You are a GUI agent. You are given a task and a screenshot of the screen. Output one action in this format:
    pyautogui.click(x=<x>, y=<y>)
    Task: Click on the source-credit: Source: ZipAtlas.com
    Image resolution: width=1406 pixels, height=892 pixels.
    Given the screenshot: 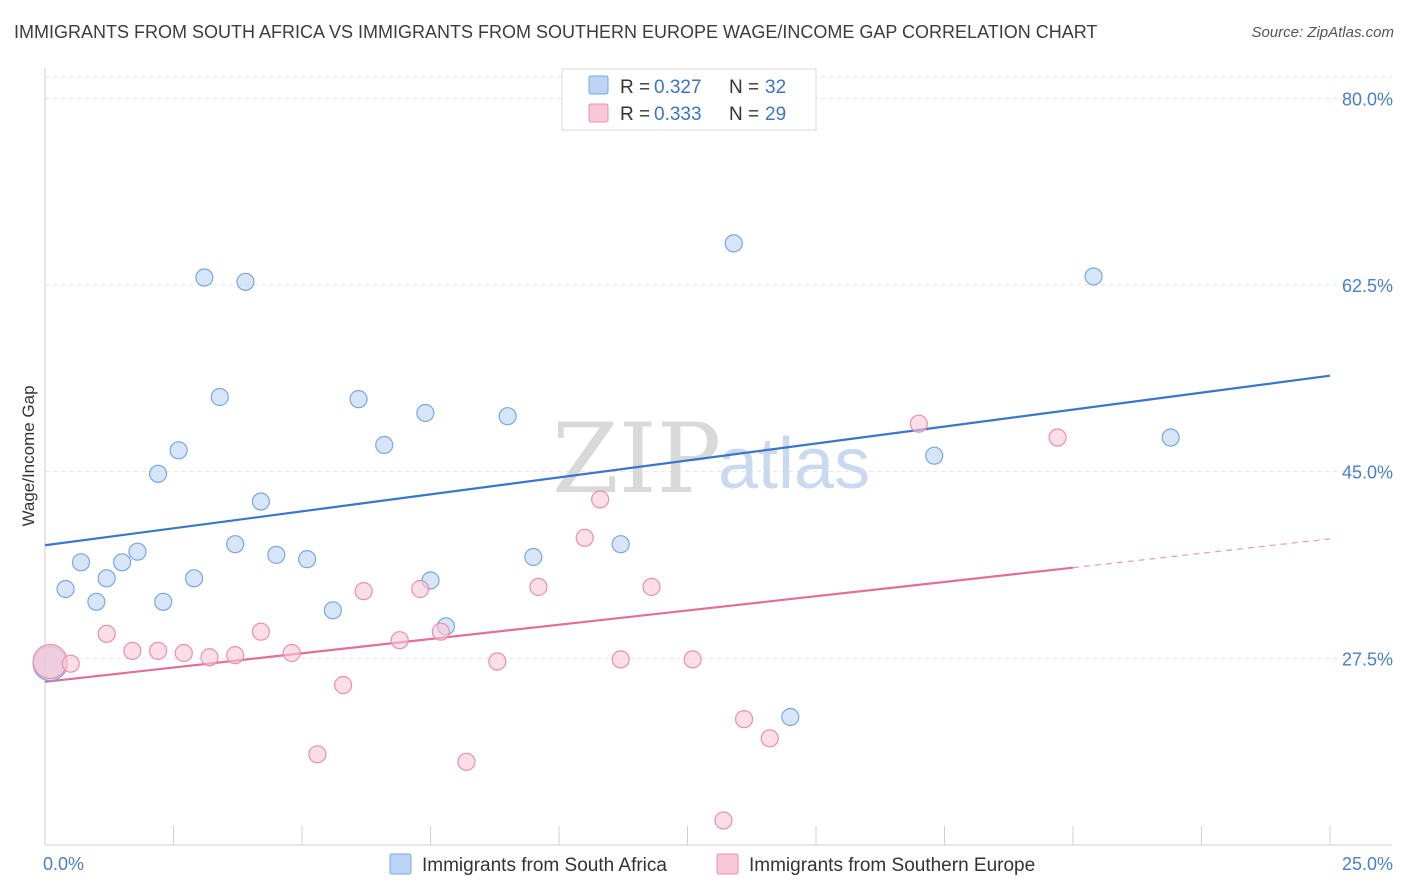 What is the action you would take?
    pyautogui.click(x=1322, y=32)
    